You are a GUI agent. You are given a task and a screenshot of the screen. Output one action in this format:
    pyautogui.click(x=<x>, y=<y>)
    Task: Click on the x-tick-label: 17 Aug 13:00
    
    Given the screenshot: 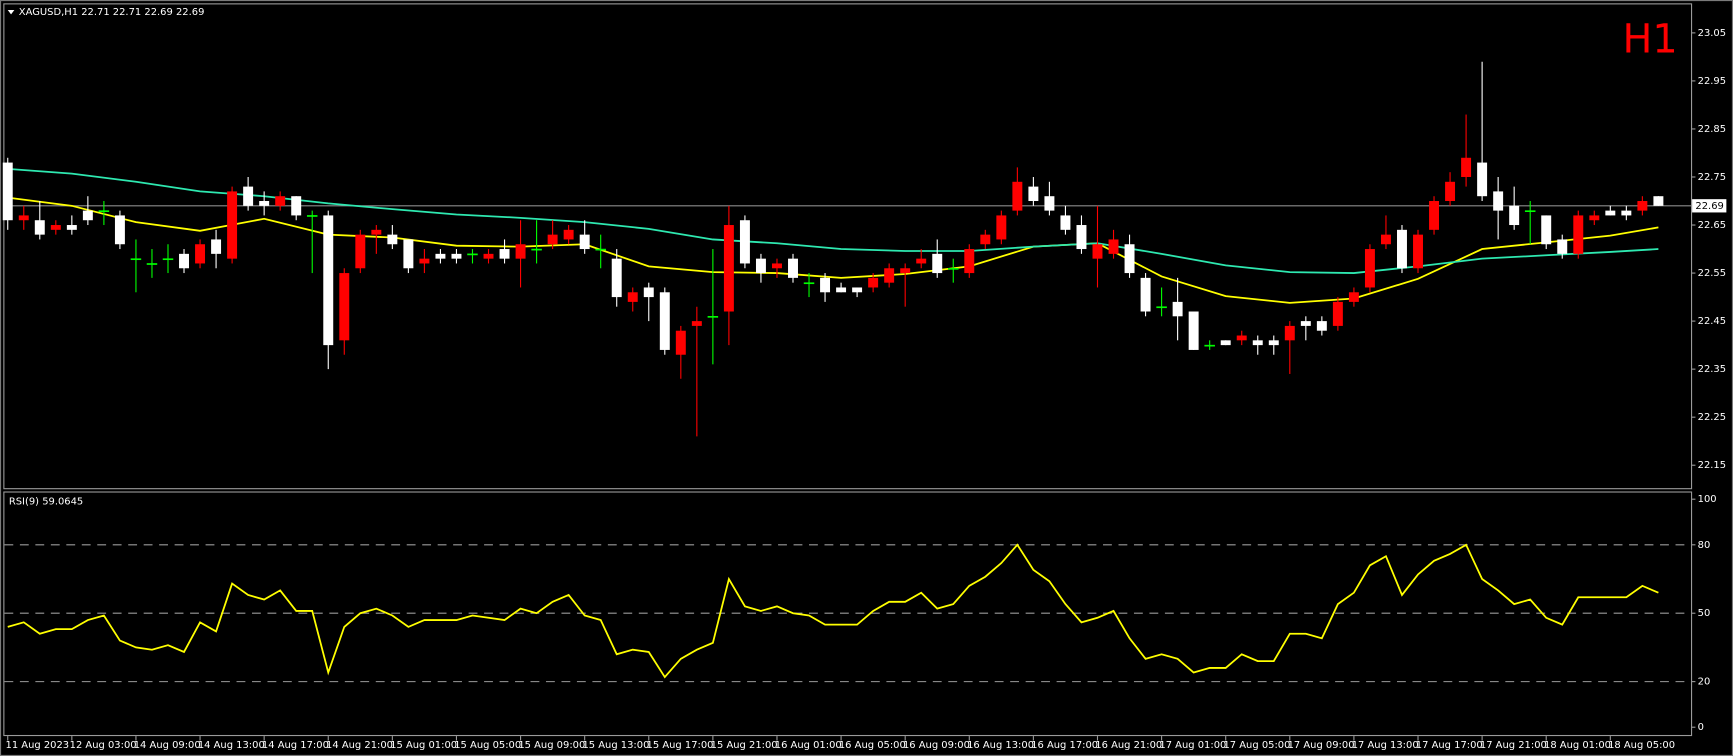 What is the action you would take?
    pyautogui.click(x=1385, y=745)
    